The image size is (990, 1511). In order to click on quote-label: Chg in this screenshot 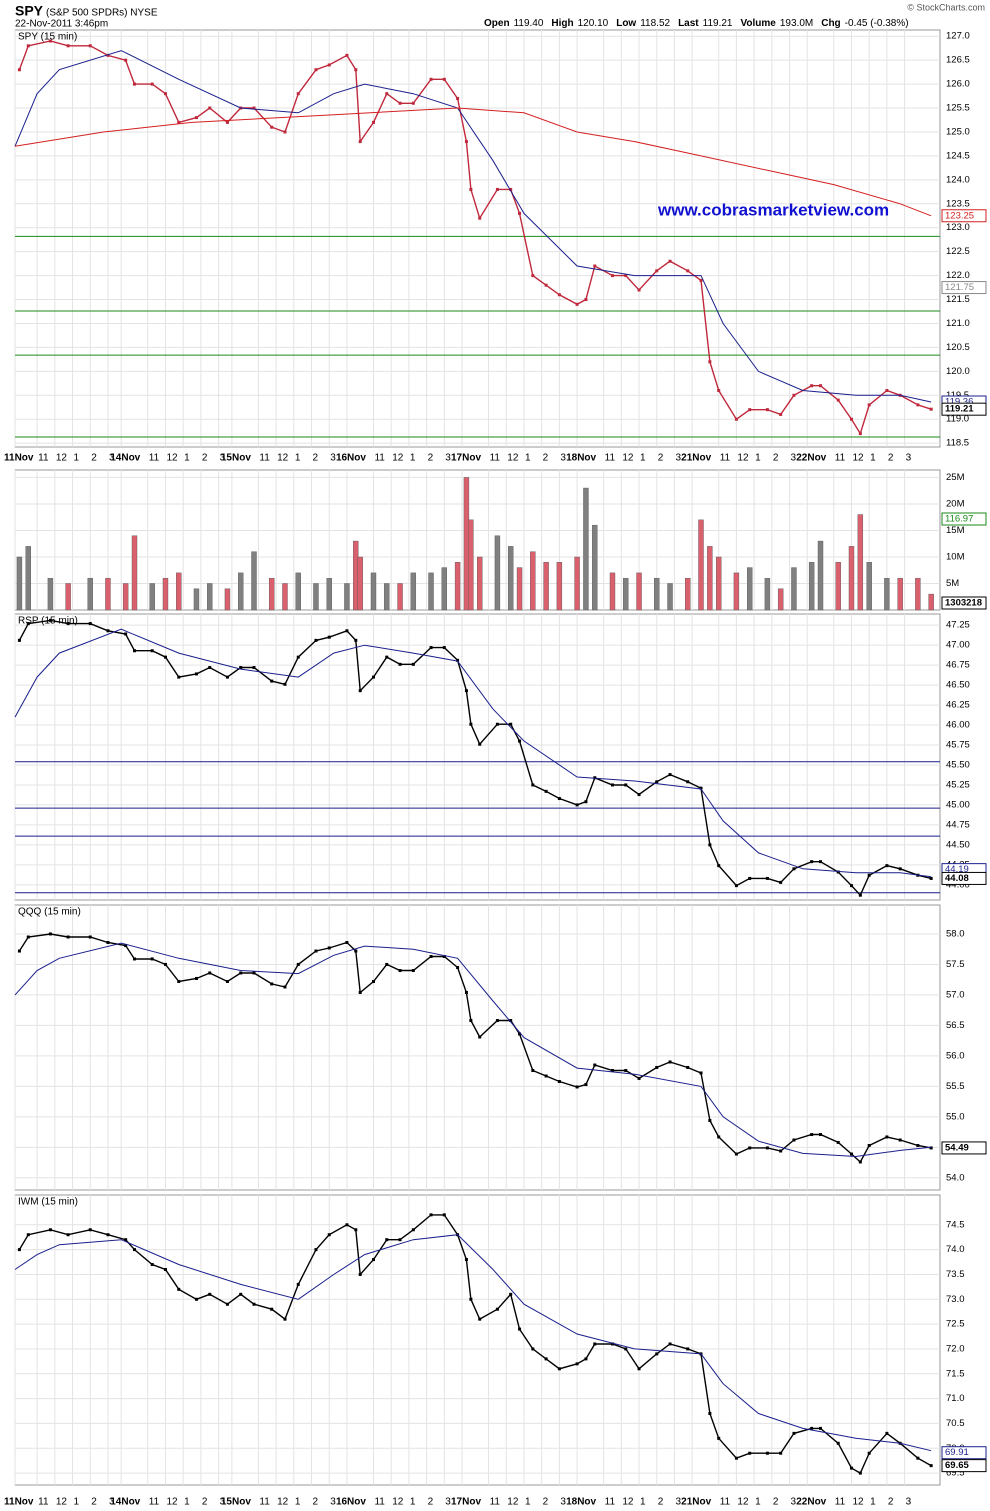, I will do `click(830, 23)`.